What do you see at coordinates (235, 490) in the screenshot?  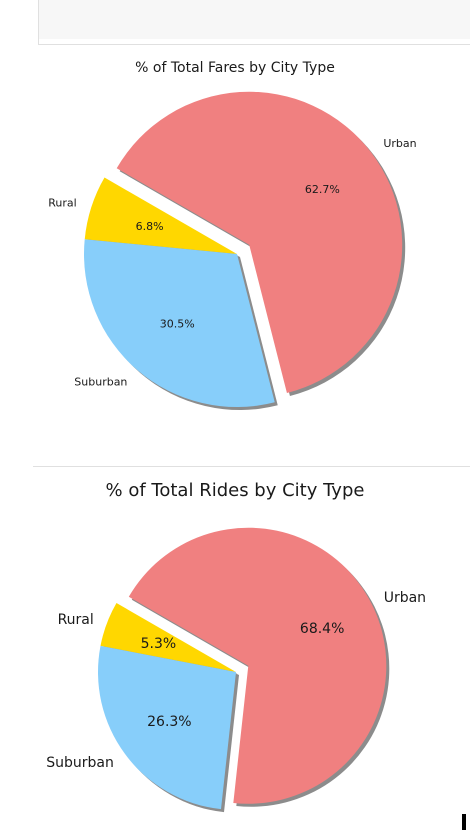 I see `rides-chart-title: % of Total Rides by City Type` at bounding box center [235, 490].